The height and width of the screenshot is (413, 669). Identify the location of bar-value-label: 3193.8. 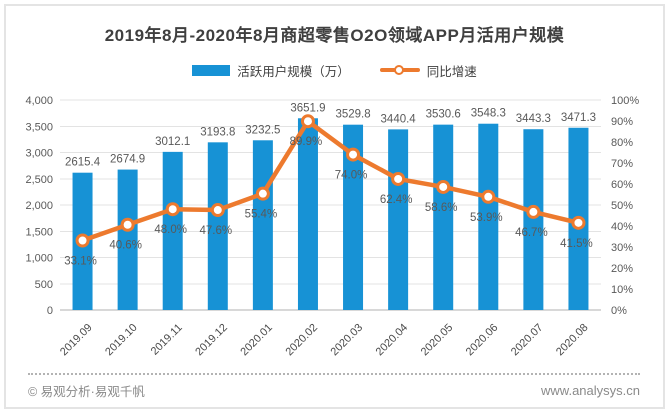
(217, 132).